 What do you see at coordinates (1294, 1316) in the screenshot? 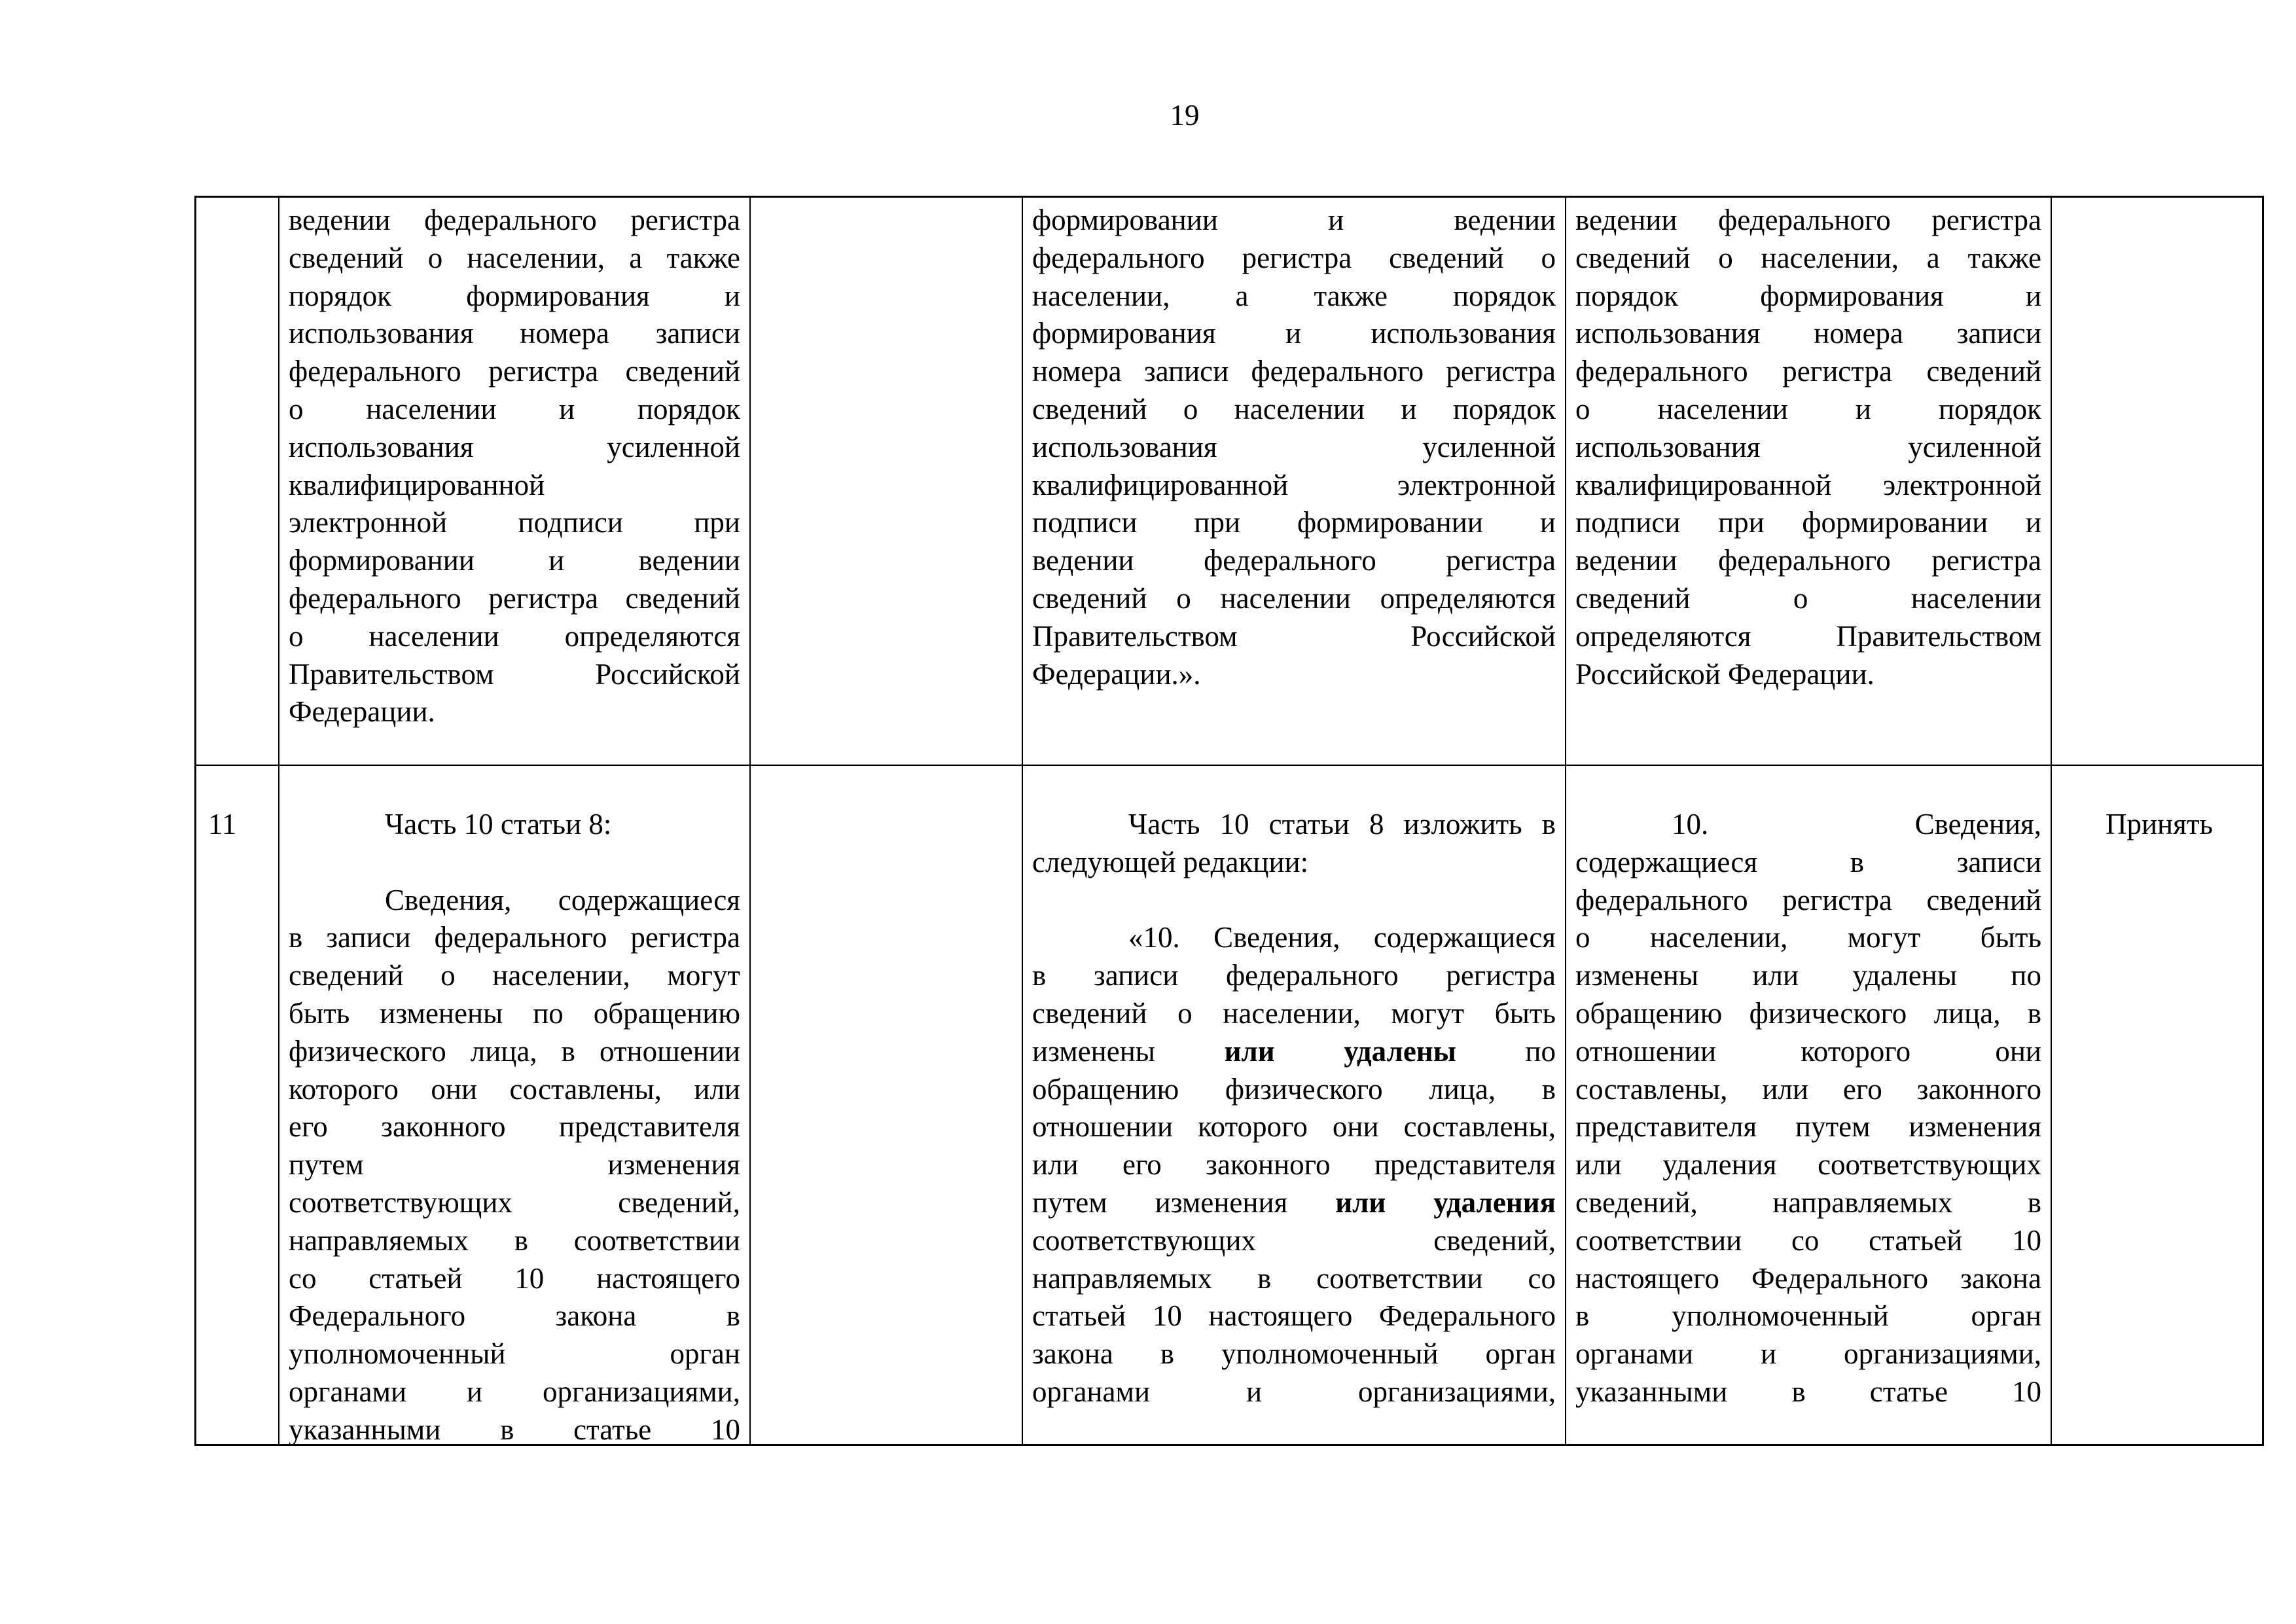
I see `text-line: статьей 10 настоящего Федерального` at bounding box center [1294, 1316].